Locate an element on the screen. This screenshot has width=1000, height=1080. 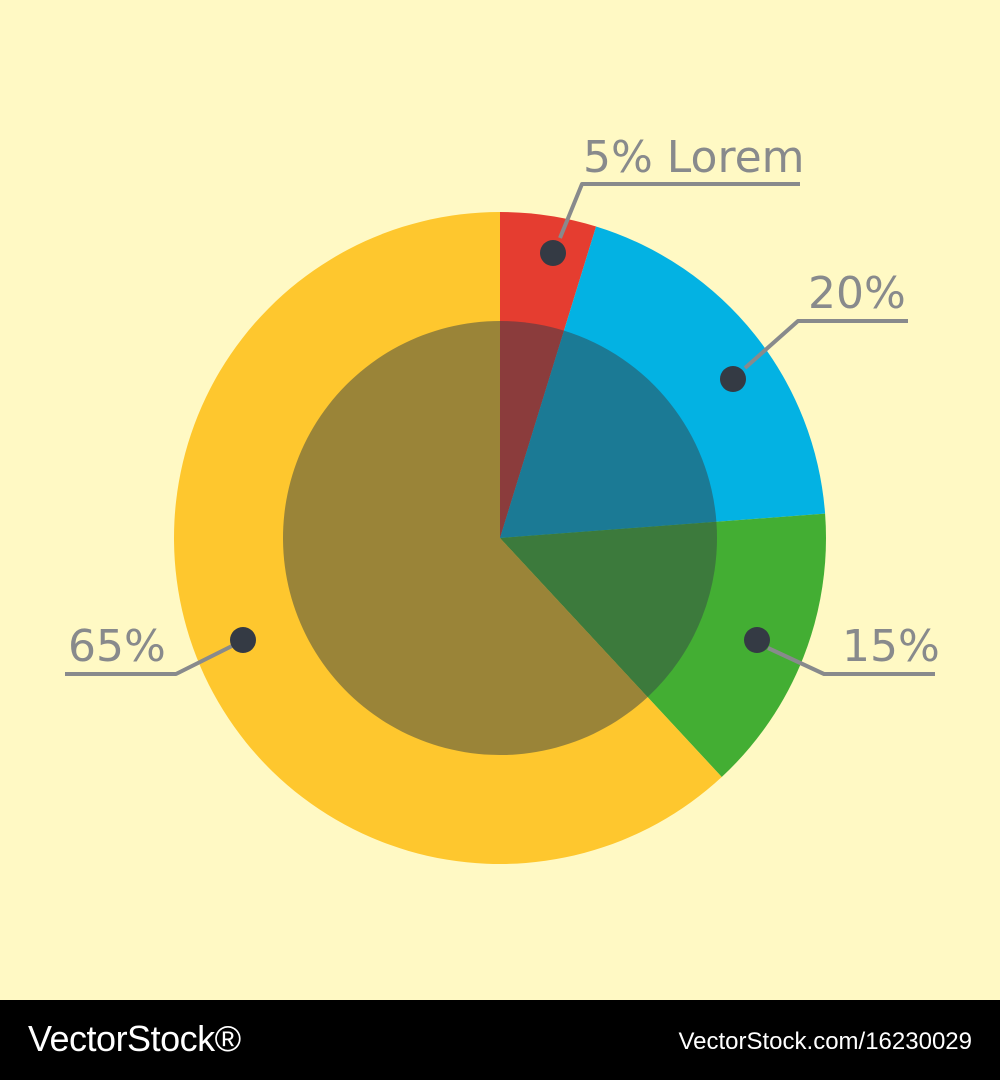
slice-1-label: 20% is located at coordinates (857, 293).